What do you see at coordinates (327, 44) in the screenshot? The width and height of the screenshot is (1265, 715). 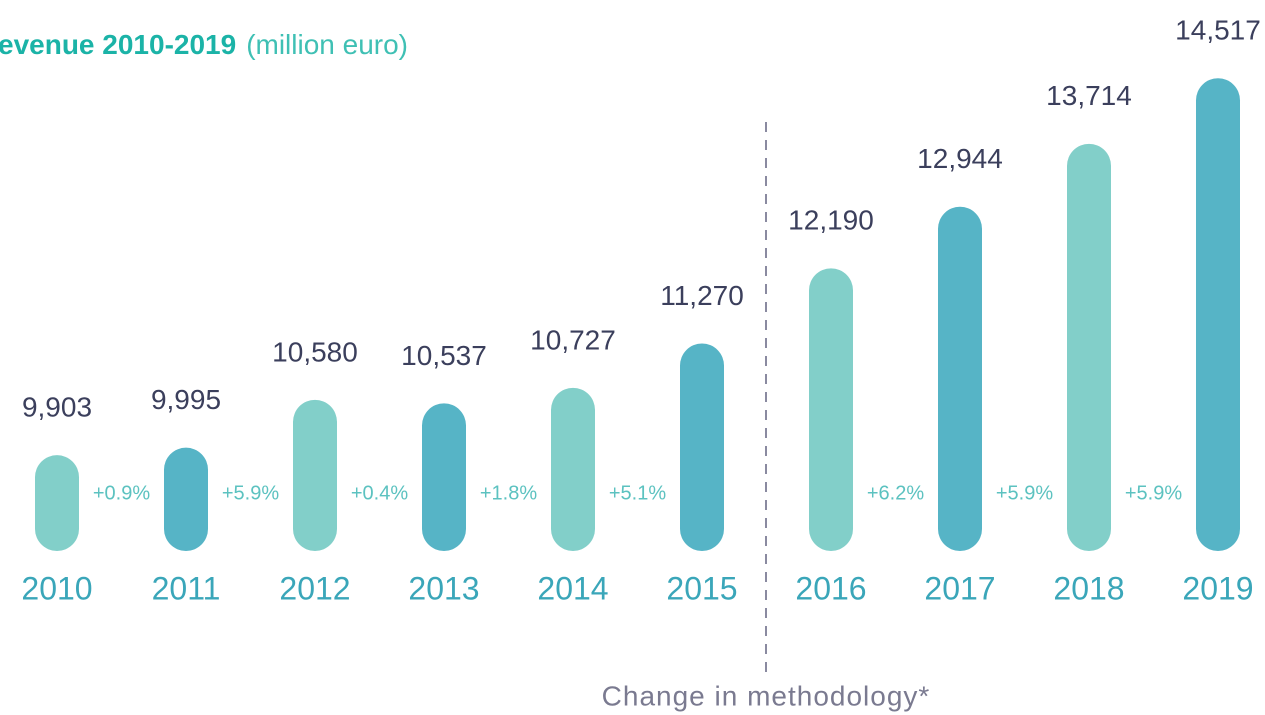 I see `chart-subtitle: (million euro)` at bounding box center [327, 44].